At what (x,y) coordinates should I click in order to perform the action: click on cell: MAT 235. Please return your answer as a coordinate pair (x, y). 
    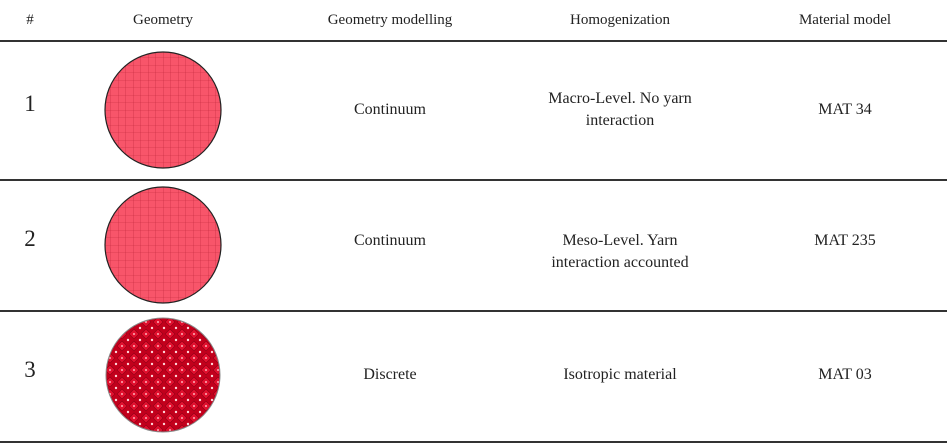
    Looking at the image, I should click on (845, 240).